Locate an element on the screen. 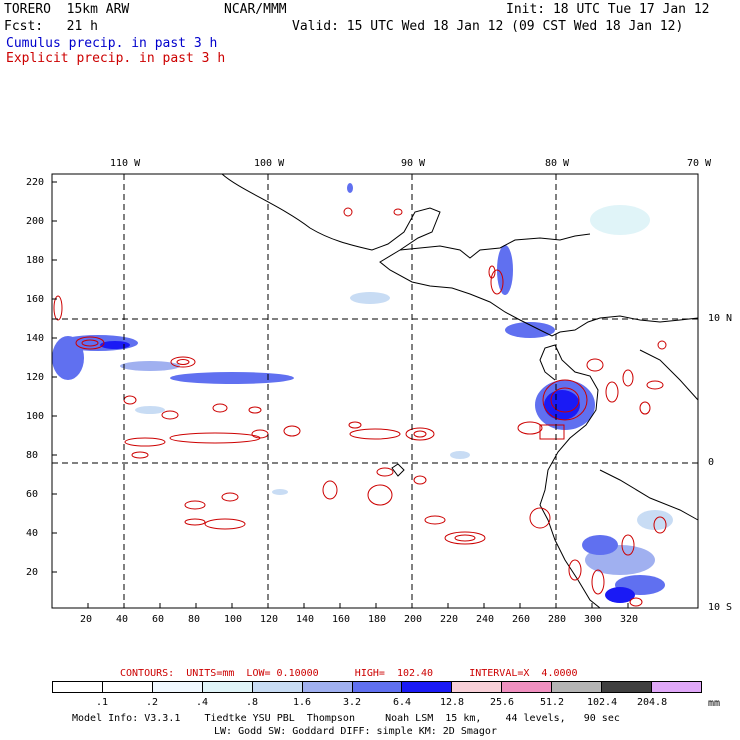  x-tick-label: 140 is located at coordinates (305, 619).